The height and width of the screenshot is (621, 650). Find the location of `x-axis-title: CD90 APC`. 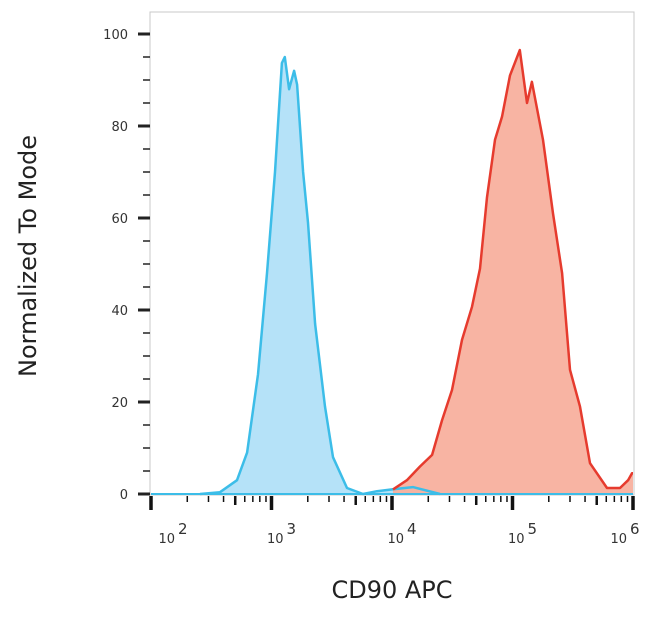

x-axis-title: CD90 APC is located at coordinates (391, 590).